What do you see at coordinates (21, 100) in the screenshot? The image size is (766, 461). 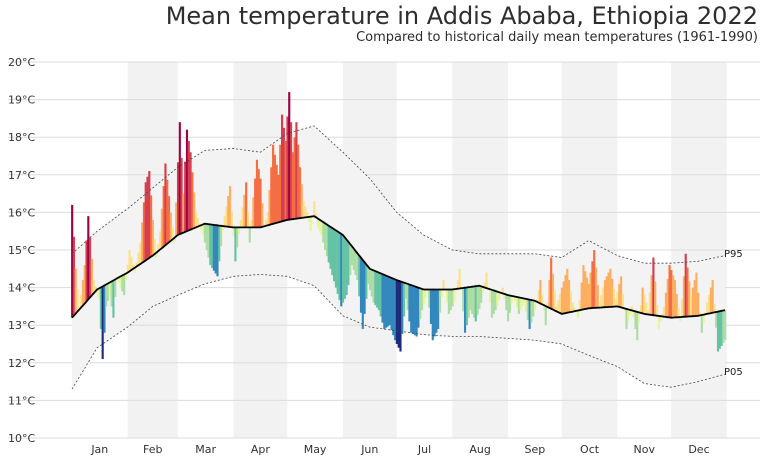 I see `y-tick-label: 19°C` at bounding box center [21, 100].